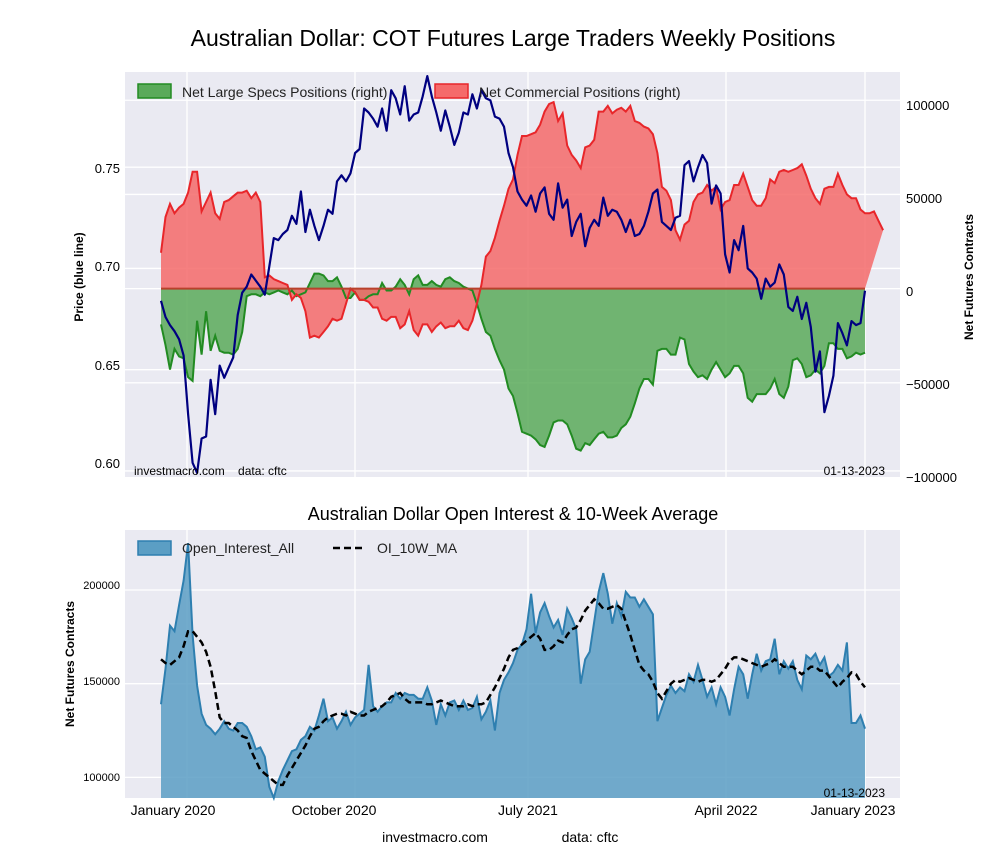  What do you see at coordinates (853, 810) in the screenshot?
I see `x-tick: January 2023` at bounding box center [853, 810].